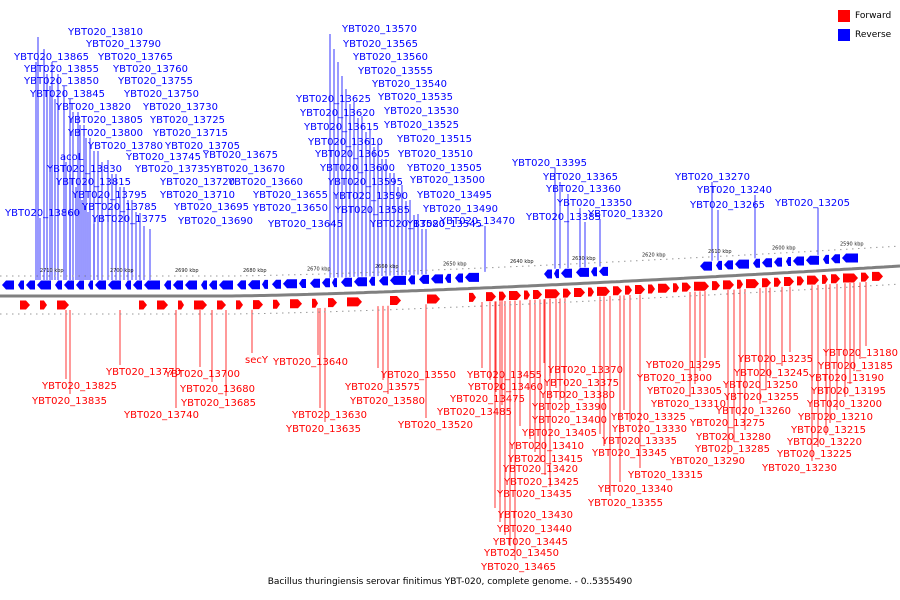 The image size is (900, 600). Describe the element at coordinates (197, 195) in the screenshot. I see `gene-label: YBT020_13710` at that location.